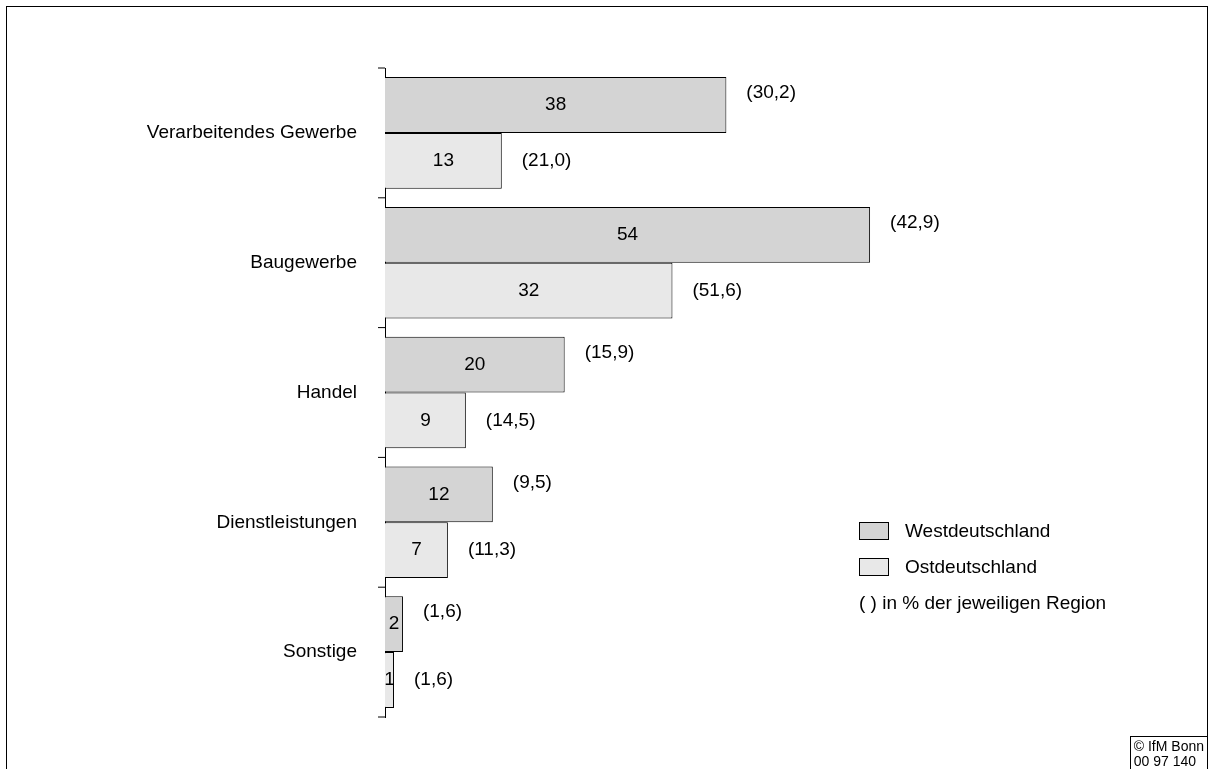 This screenshot has width=1214, height=769. I want to click on data-label: 20, so click(475, 363).